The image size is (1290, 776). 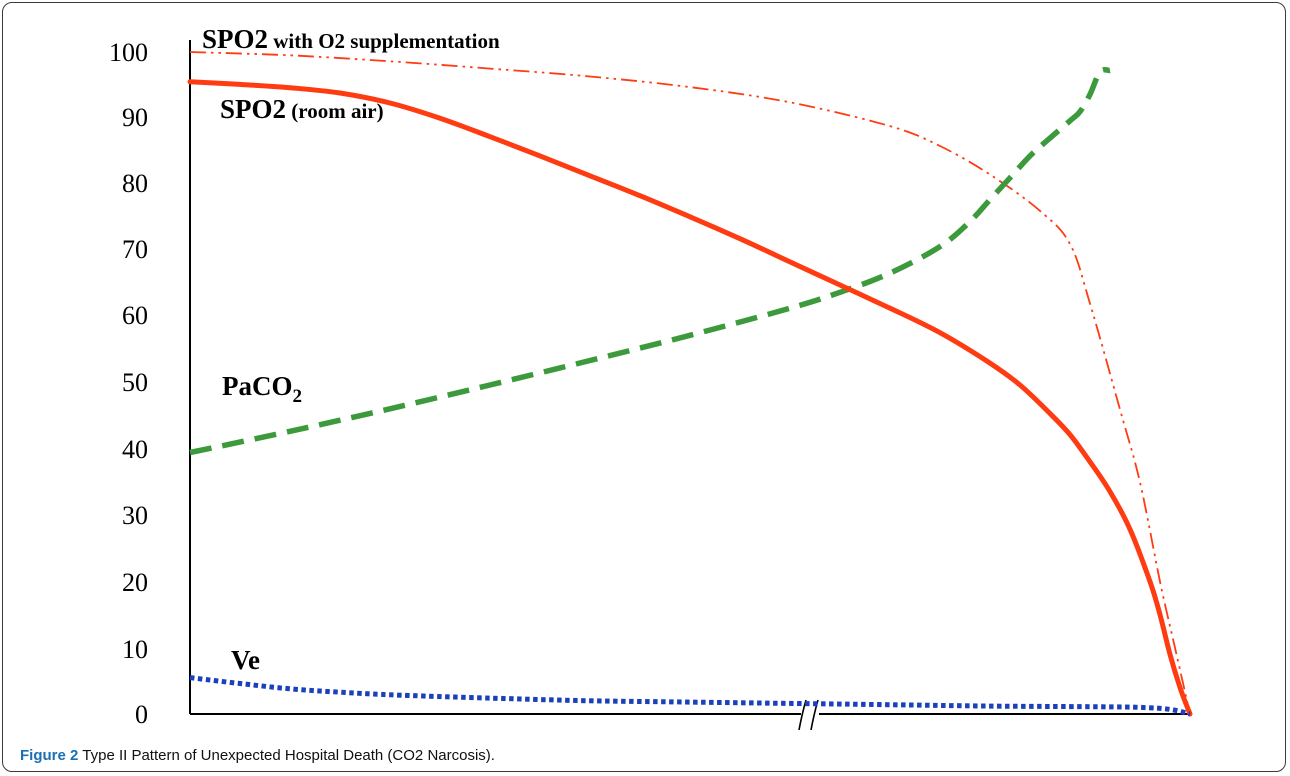 I want to click on figure-label: Figure 2, so click(x=49, y=755).